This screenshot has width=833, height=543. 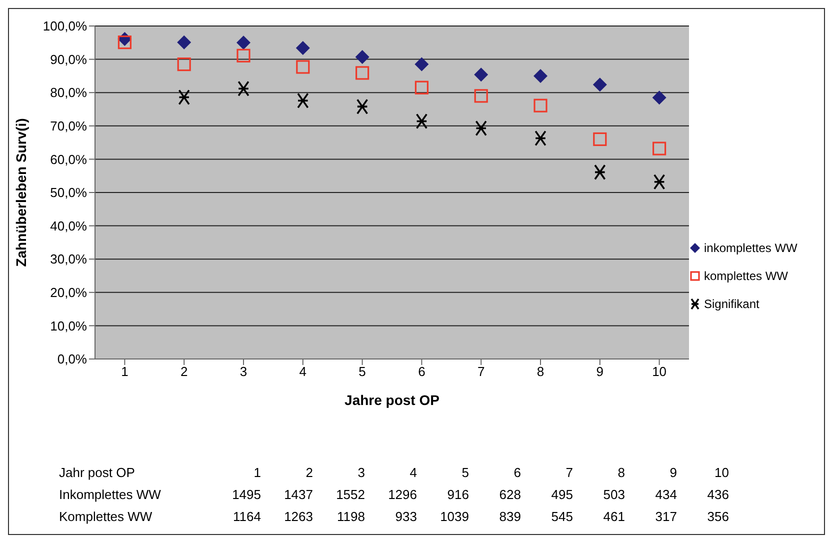 I want to click on x-tick-label: 10, so click(x=659, y=372).